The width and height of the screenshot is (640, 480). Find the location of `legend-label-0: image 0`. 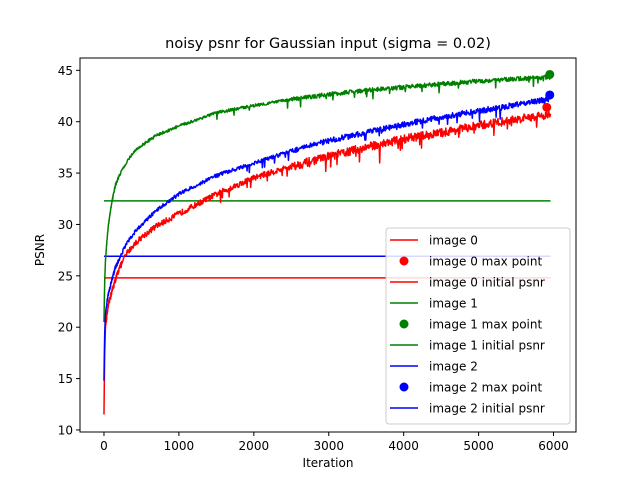

legend-label-0: image 0 is located at coordinates (453, 241).